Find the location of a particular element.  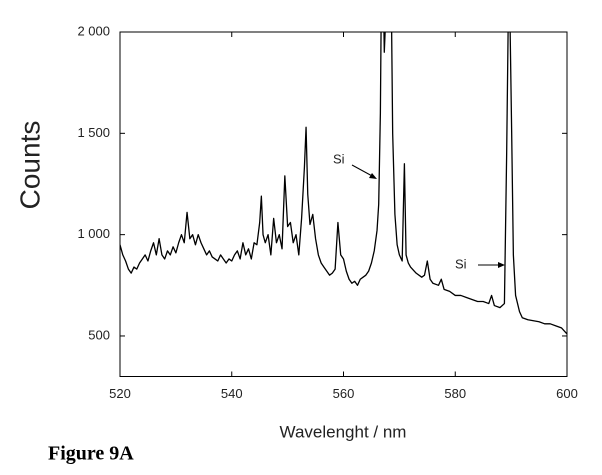

x-tick-label: 580 is located at coordinates (455, 393).